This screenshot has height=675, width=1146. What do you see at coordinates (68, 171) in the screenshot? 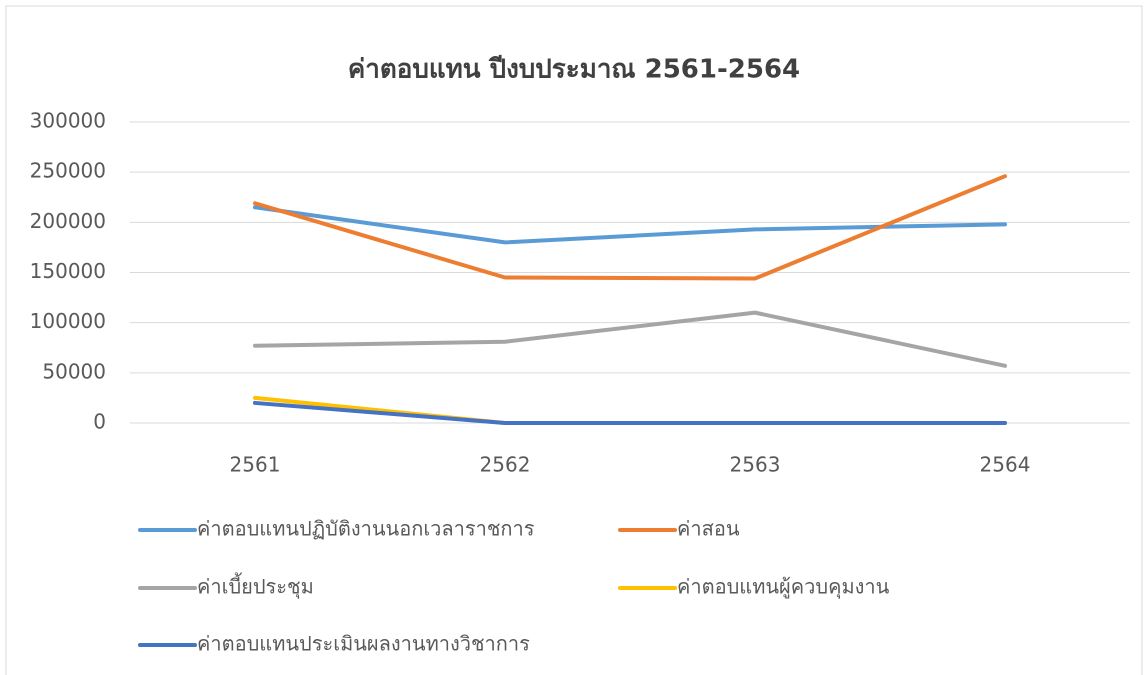
I see `y-tick-label: 250000` at bounding box center [68, 171].